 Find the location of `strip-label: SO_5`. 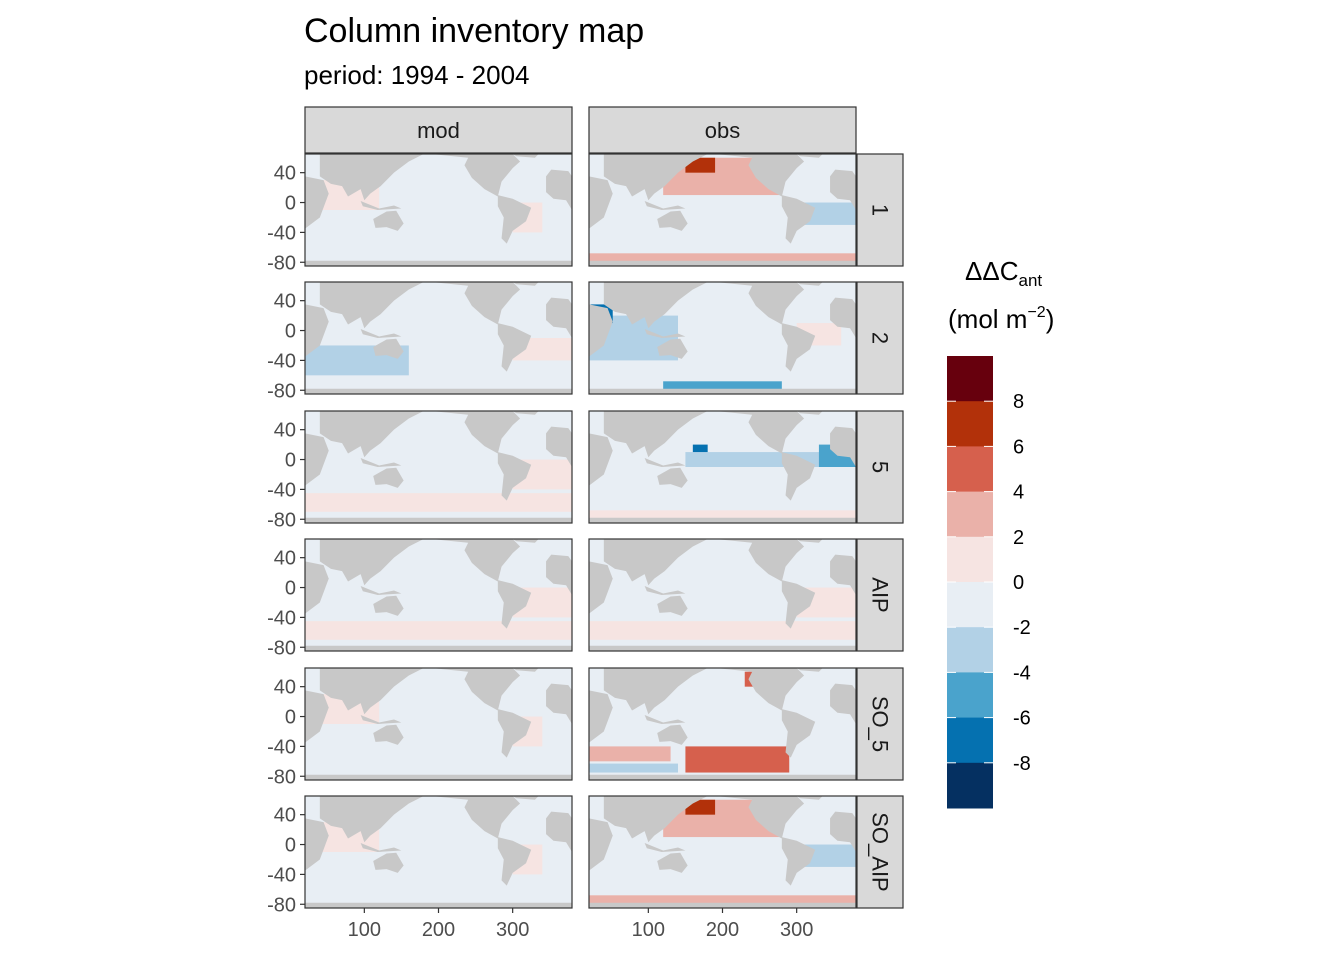

strip-label: SO_5 is located at coordinates (880, 724).